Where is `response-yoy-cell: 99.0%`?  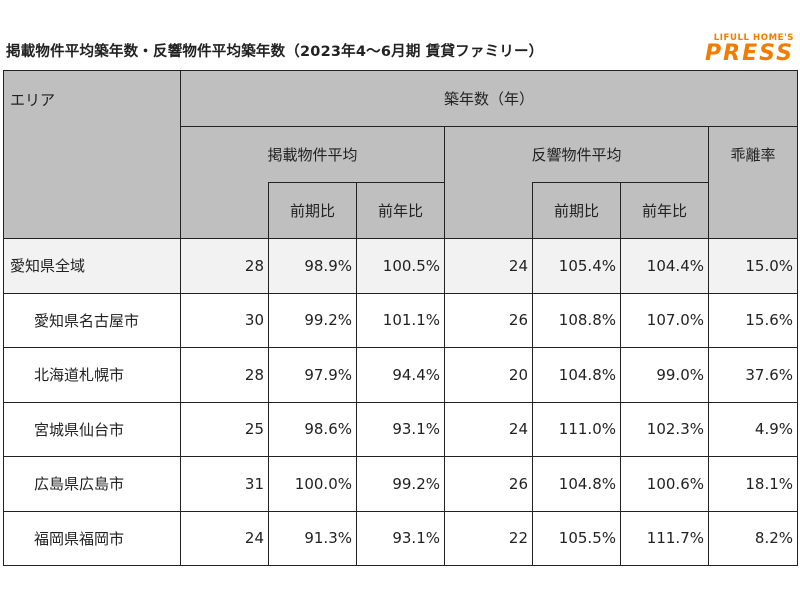
response-yoy-cell: 99.0% is located at coordinates (664, 375).